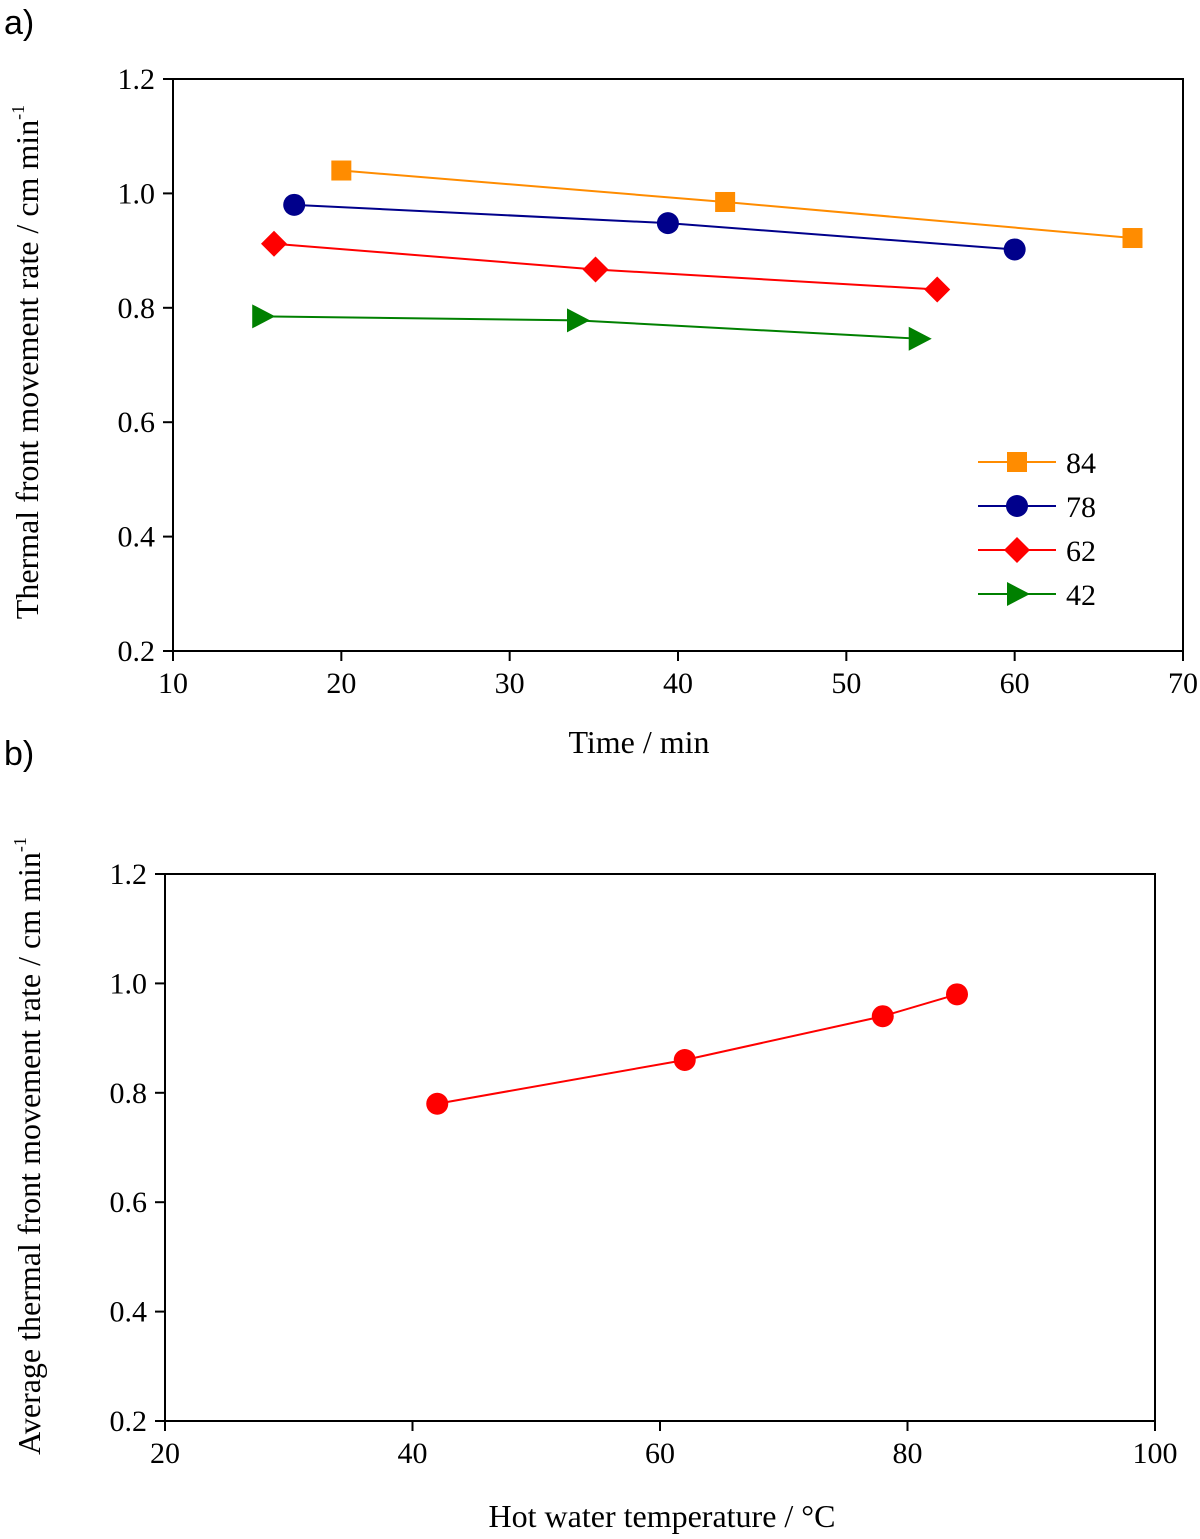  Describe the element at coordinates (19, 754) in the screenshot. I see `panel-label-b: b)` at that location.